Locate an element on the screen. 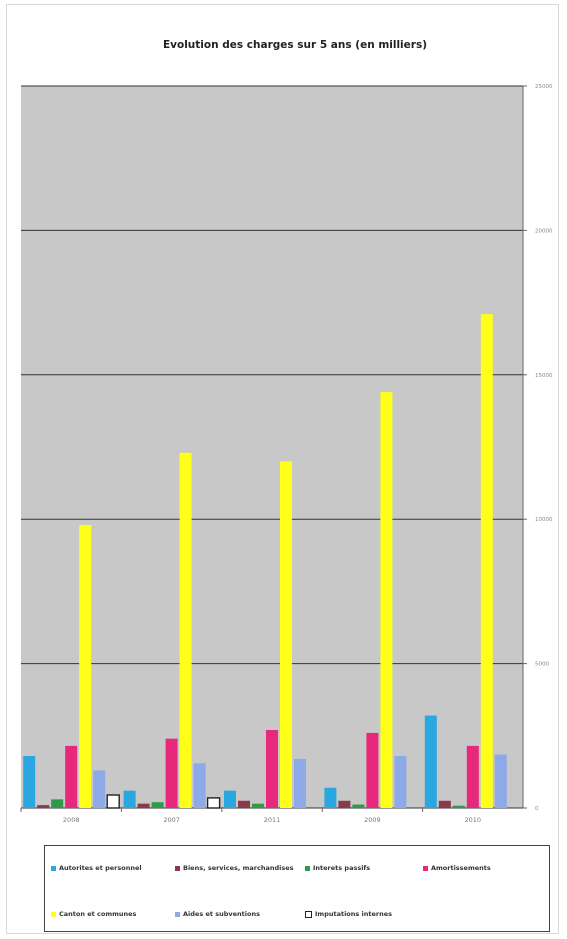  bar-interets-passifs-2009 is located at coordinates (358, 806).